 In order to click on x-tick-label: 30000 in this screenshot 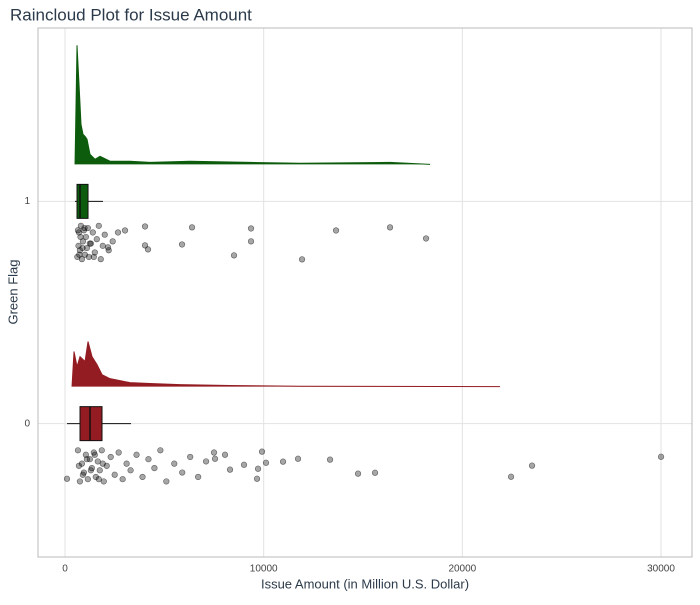, I will do `click(661, 569)`.